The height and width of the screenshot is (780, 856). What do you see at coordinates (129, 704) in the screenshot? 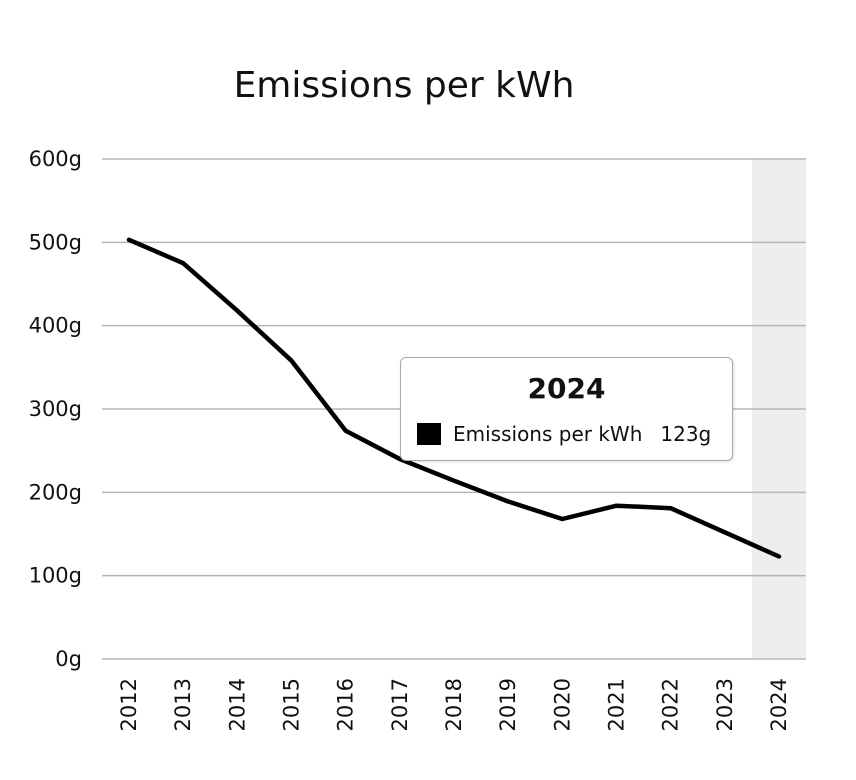
I see `x-tick-label: 2012` at bounding box center [129, 704].